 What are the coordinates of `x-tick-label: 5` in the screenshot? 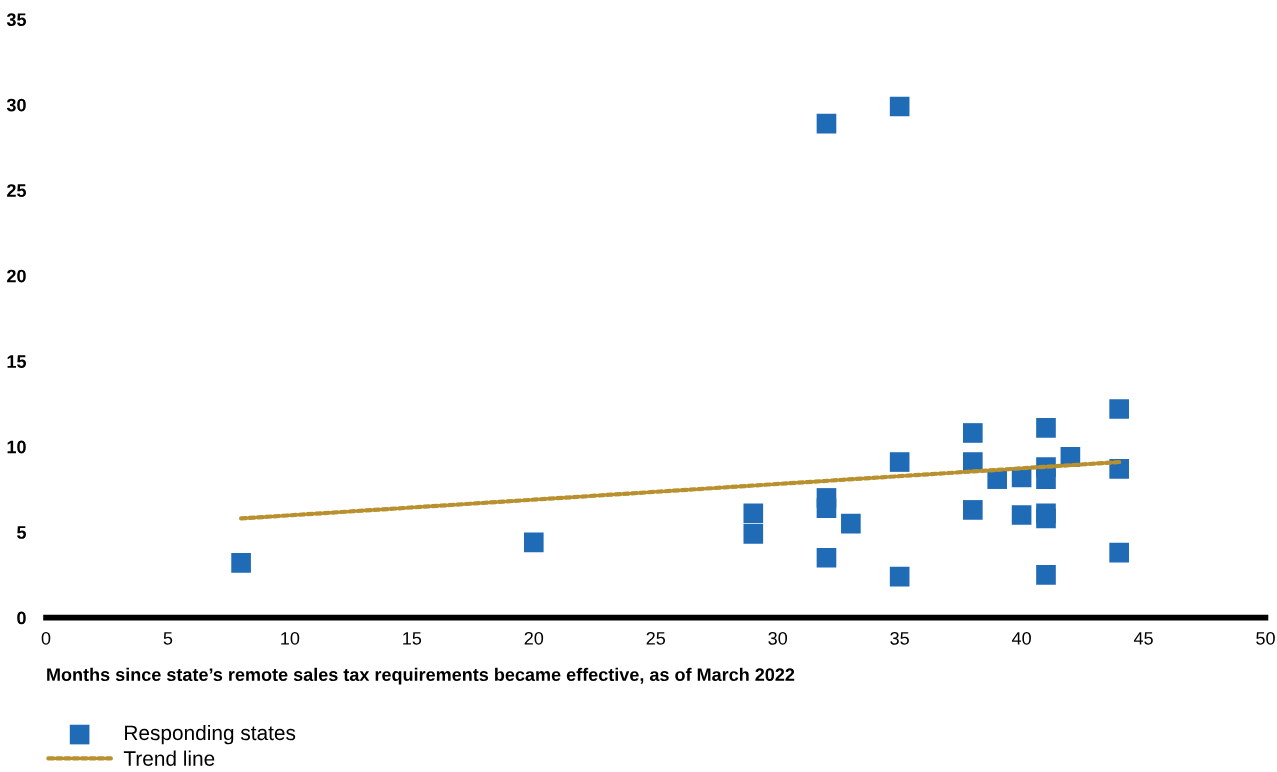 It's located at (168, 638).